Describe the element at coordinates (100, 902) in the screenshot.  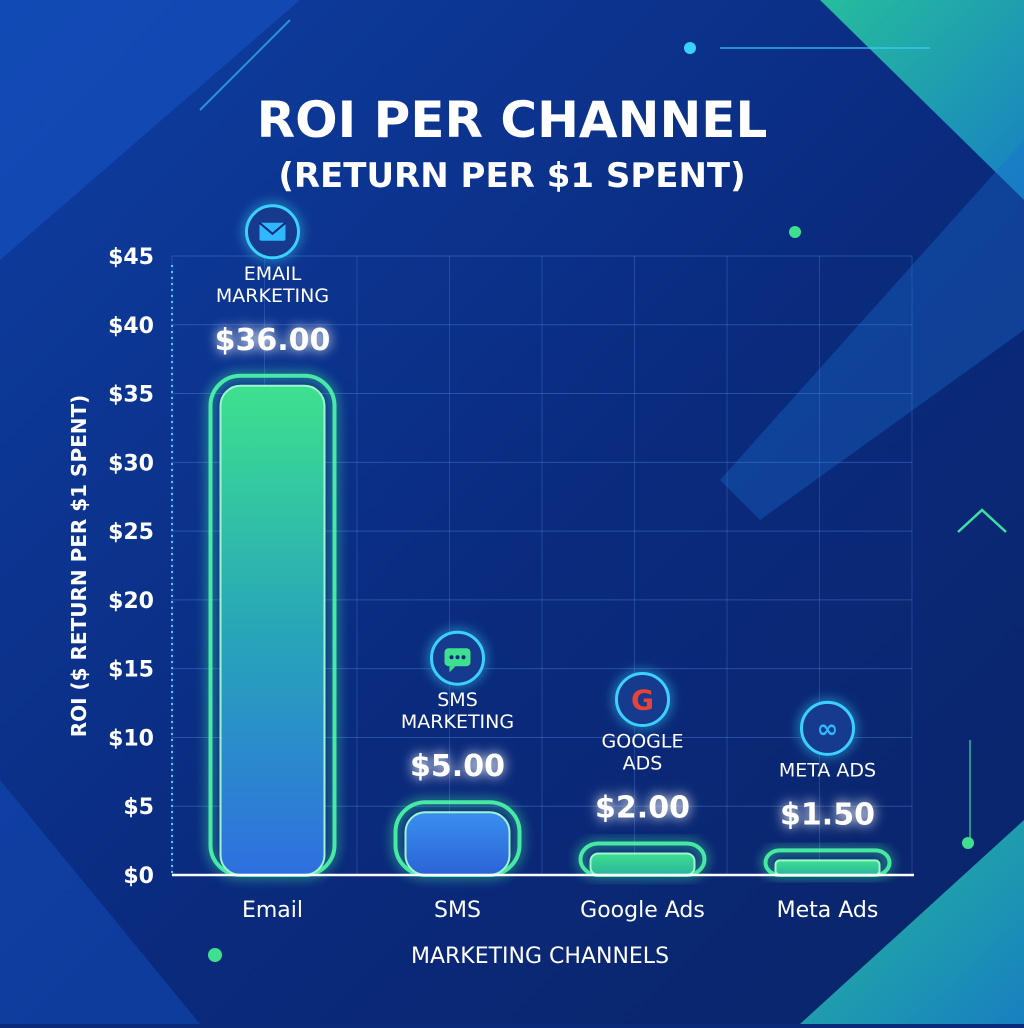
I see `decor-shape-bottom-left` at that location.